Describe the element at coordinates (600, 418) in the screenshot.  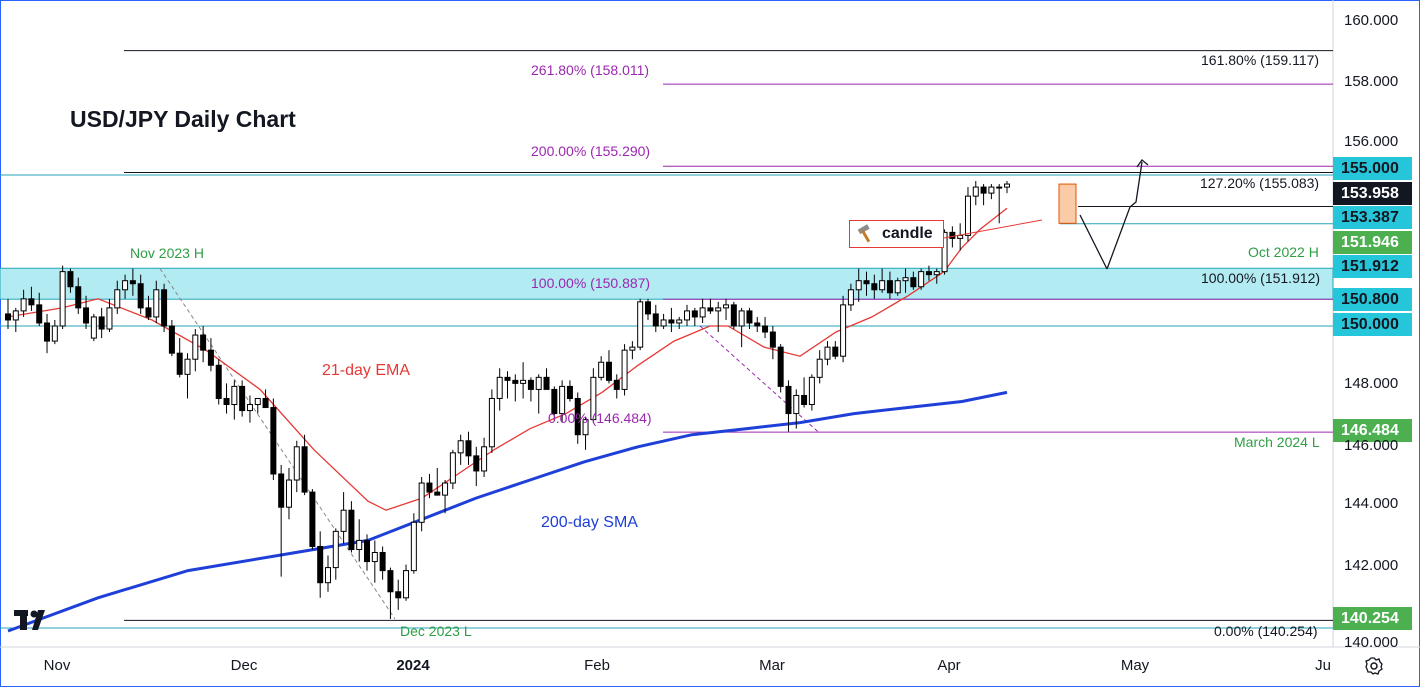
I see `fib-0-mid-label: 0.00% (146.484)` at that location.